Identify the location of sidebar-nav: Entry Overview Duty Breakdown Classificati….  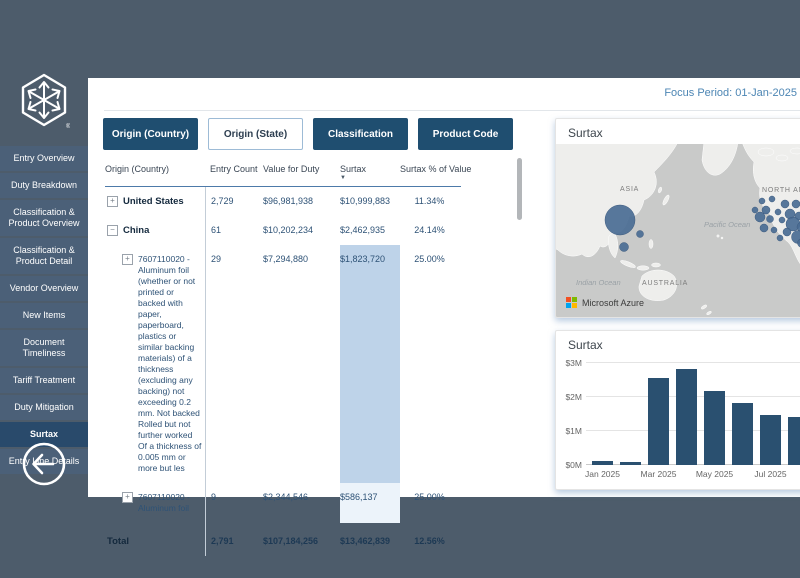
(44, 311).